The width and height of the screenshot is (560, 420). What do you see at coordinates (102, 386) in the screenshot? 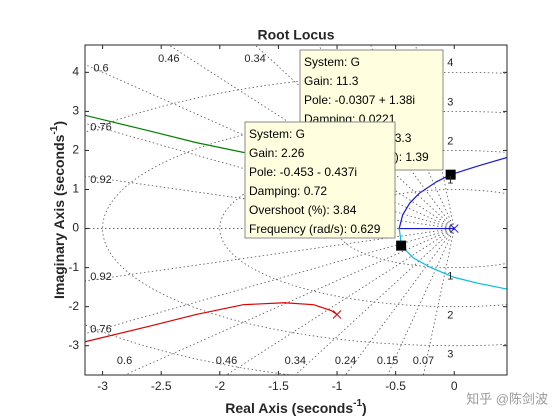
I see `x-tick-label: -3` at bounding box center [102, 386].